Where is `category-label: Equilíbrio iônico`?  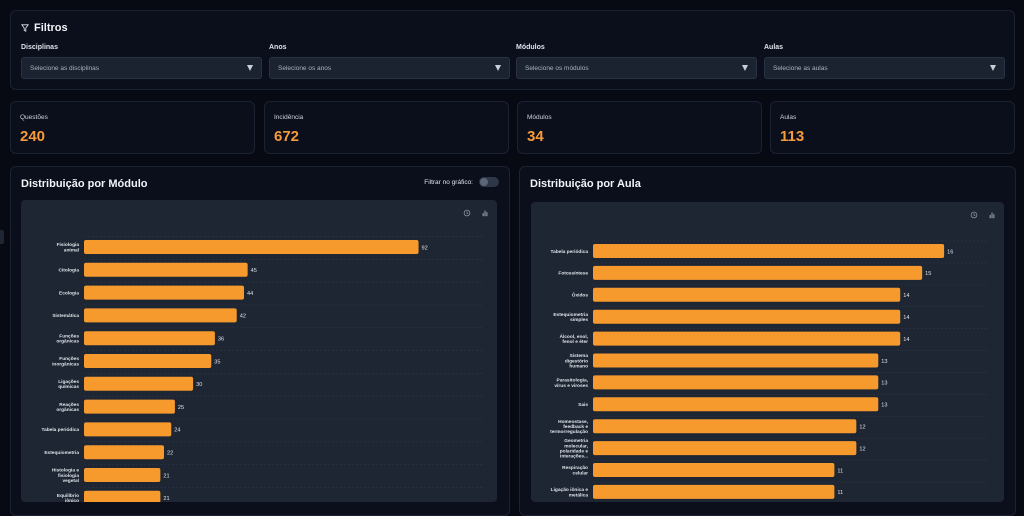
category-label: Equilíbrio iônico is located at coordinates (68, 497).